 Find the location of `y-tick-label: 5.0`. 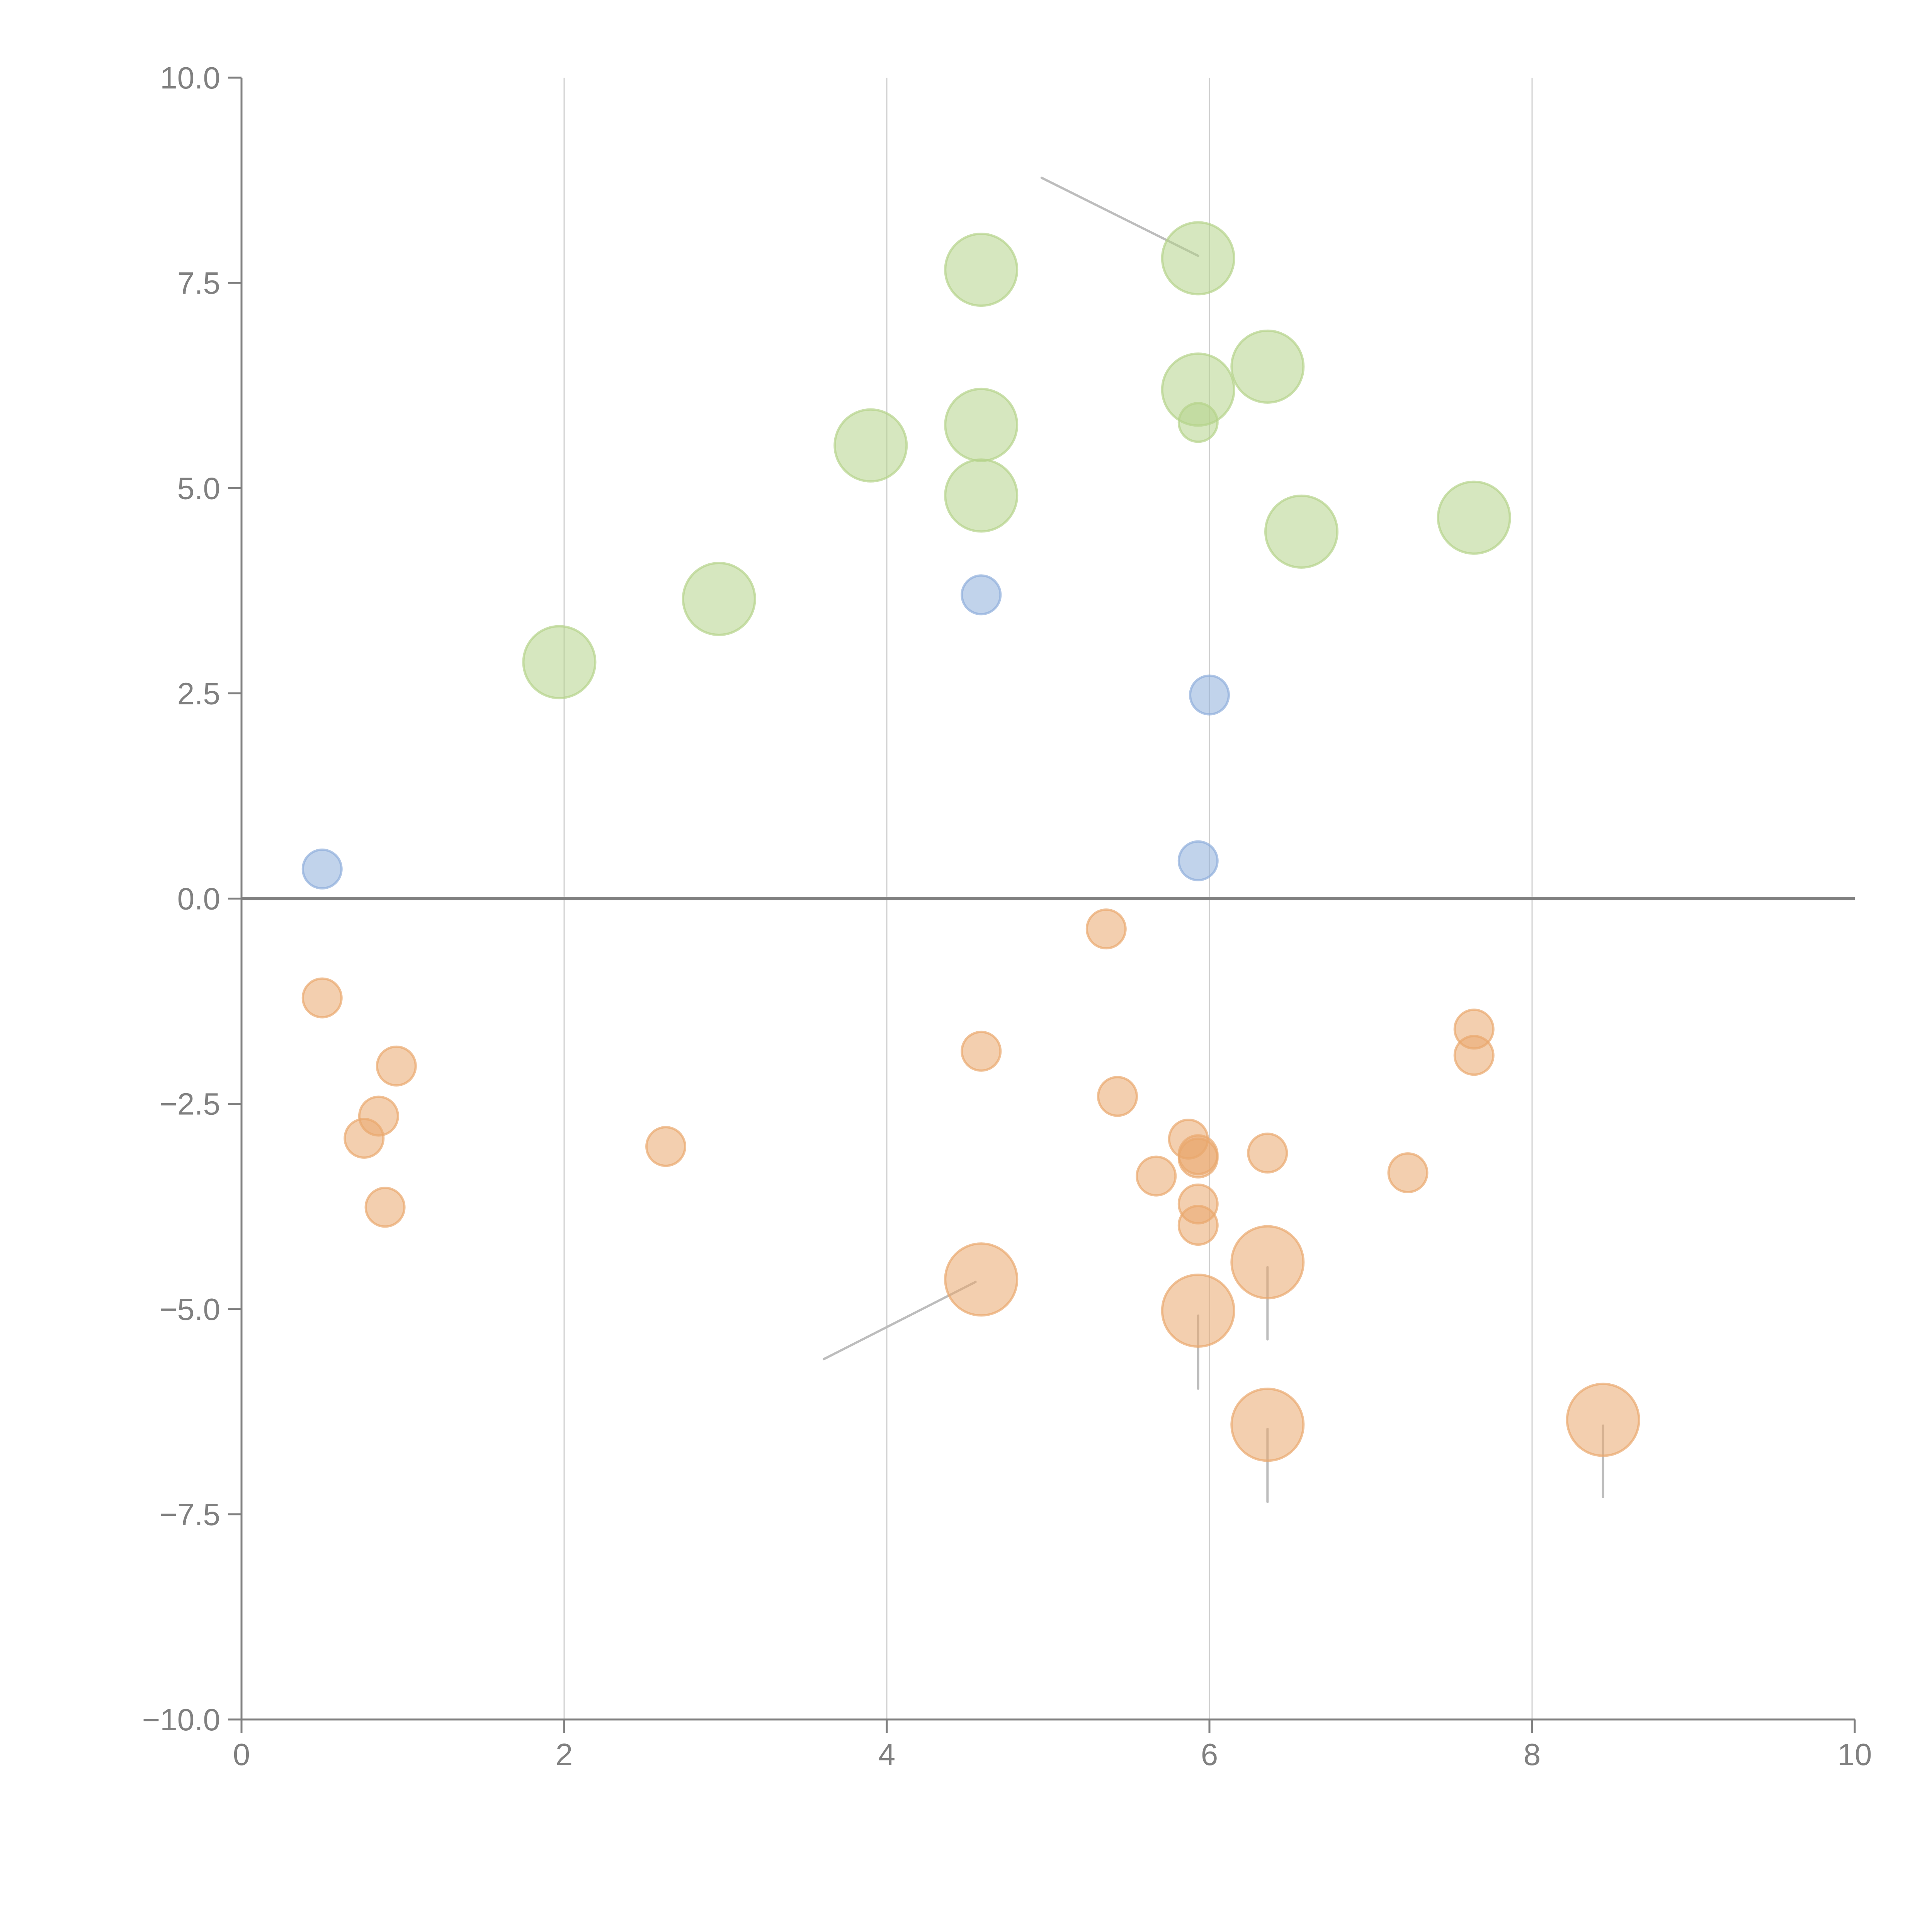

y-tick-label: 5.0 is located at coordinates (198, 488).